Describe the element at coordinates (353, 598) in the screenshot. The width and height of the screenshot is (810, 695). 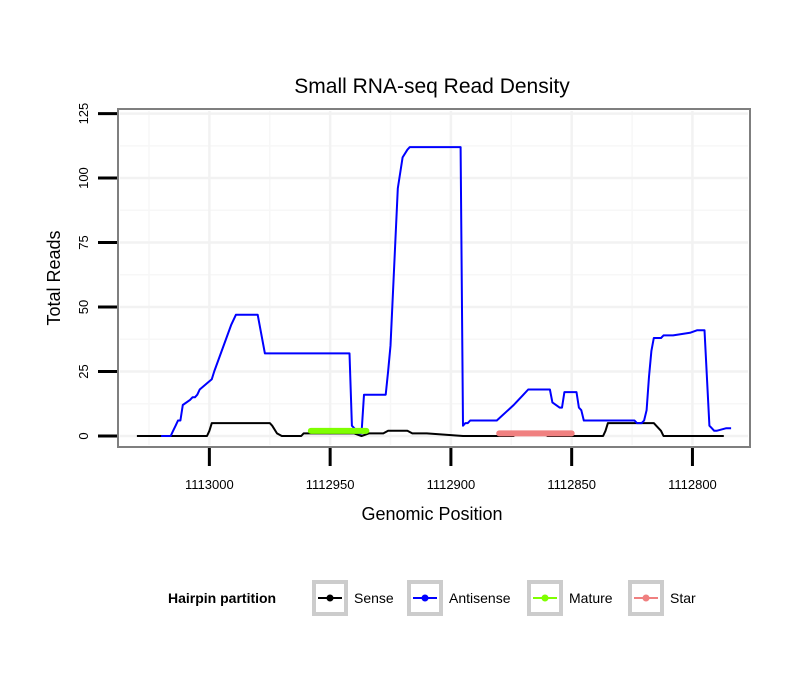
I see `legend-entry-sense: Sense` at that location.